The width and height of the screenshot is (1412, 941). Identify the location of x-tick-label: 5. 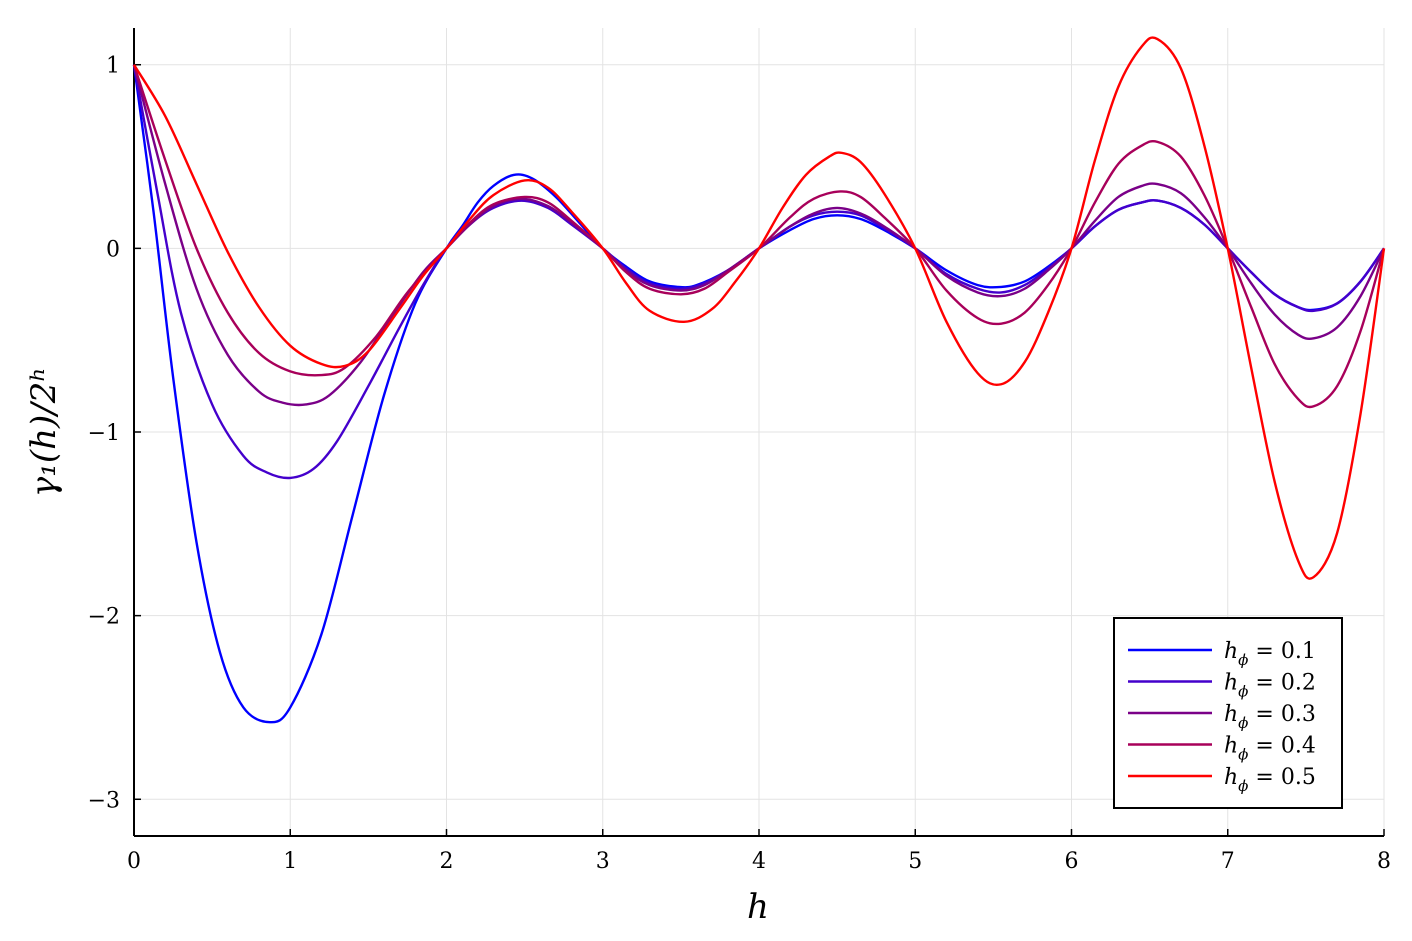
(915, 861).